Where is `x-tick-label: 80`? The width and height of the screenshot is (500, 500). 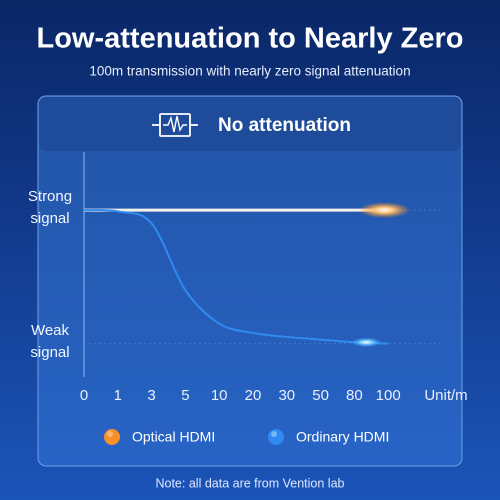
x-tick-label: 80 is located at coordinates (354, 395).